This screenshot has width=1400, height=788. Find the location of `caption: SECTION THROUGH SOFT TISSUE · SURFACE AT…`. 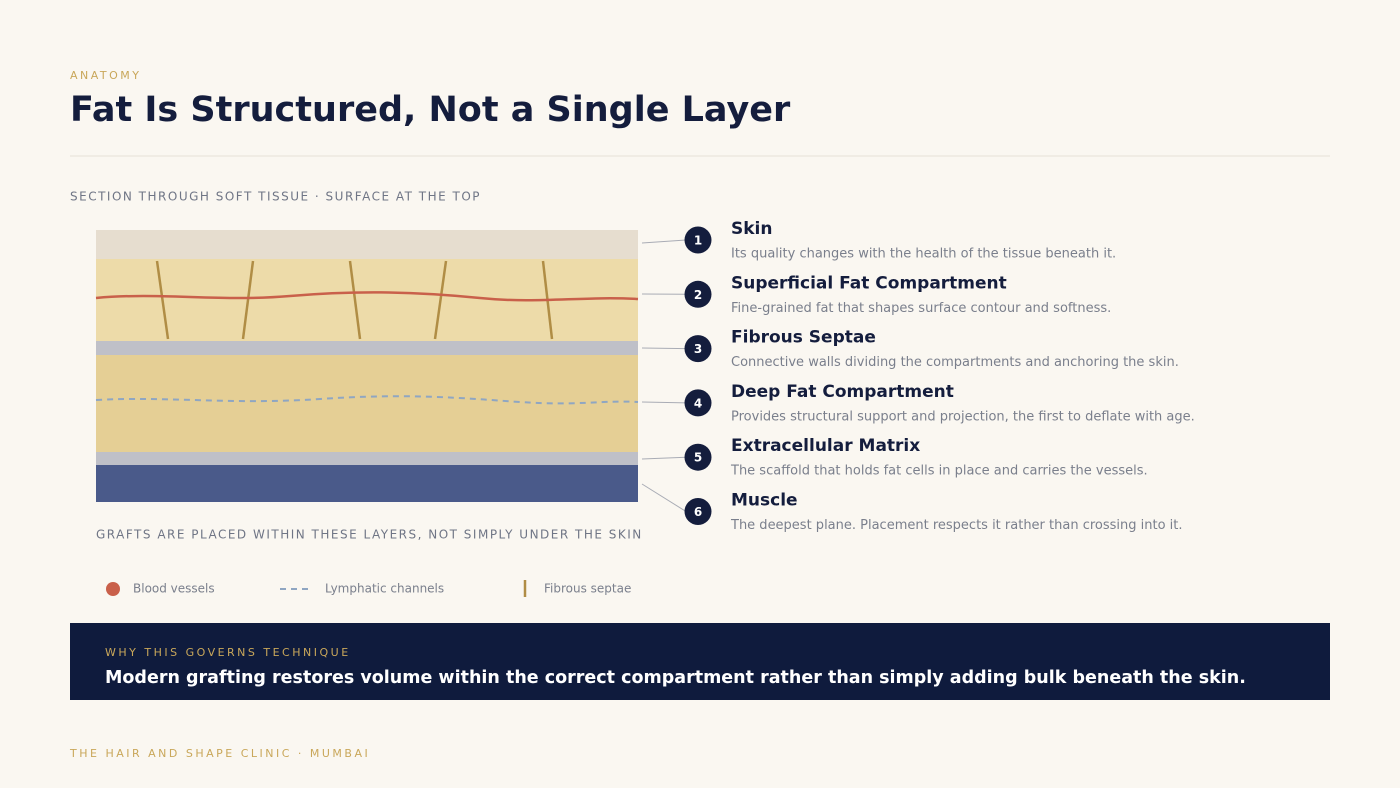

caption: SECTION THROUGH SOFT TISSUE · SURFACE AT… is located at coordinates (275, 197).